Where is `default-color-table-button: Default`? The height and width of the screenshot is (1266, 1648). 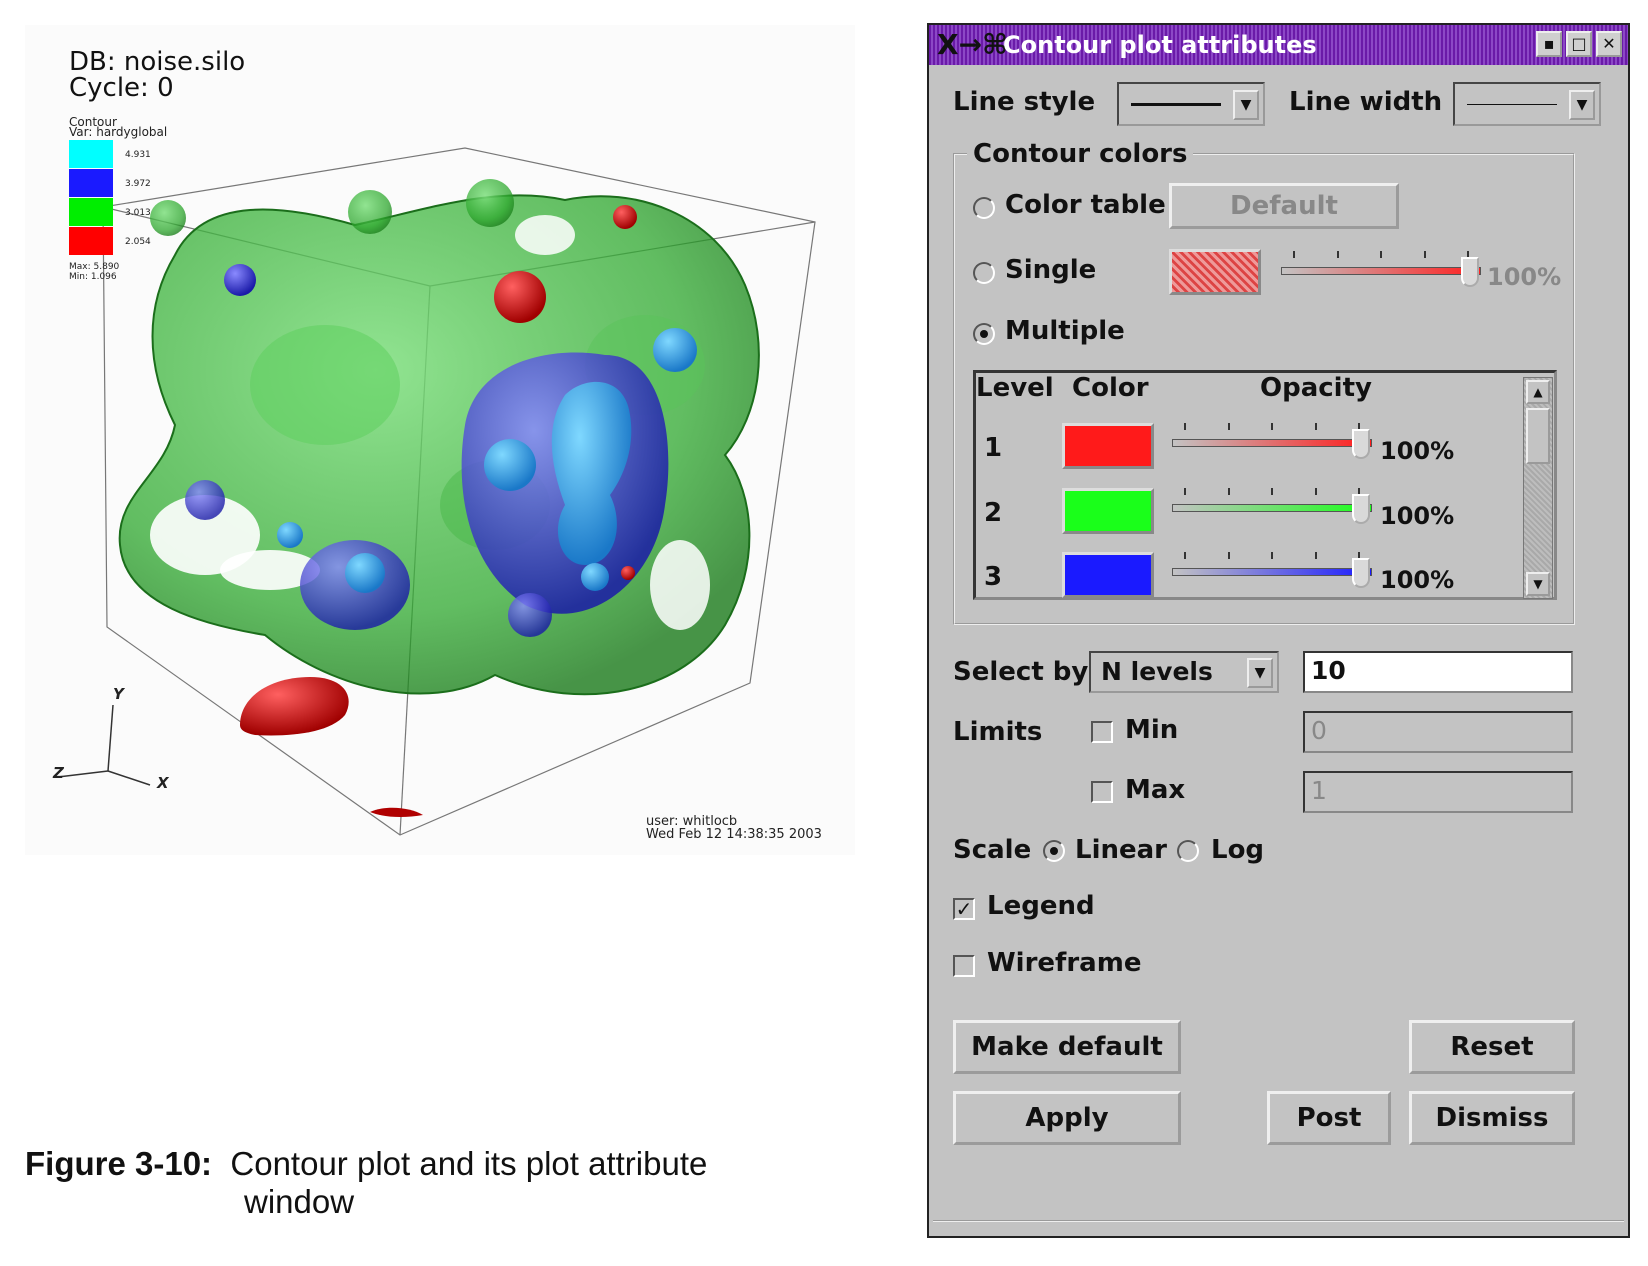
default-color-table-button: Default is located at coordinates (1284, 206).